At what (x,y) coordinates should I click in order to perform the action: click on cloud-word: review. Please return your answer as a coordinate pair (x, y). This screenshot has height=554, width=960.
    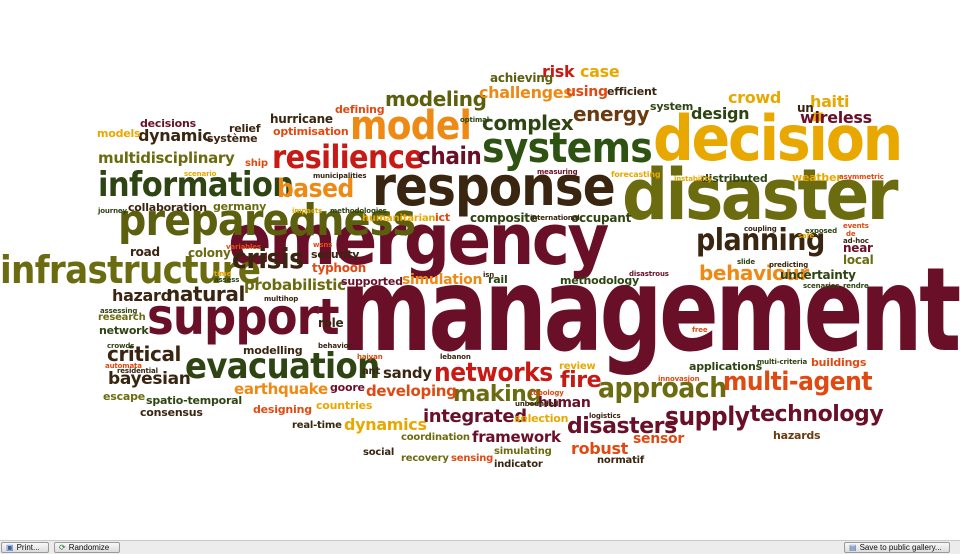
    Looking at the image, I should click on (577, 366).